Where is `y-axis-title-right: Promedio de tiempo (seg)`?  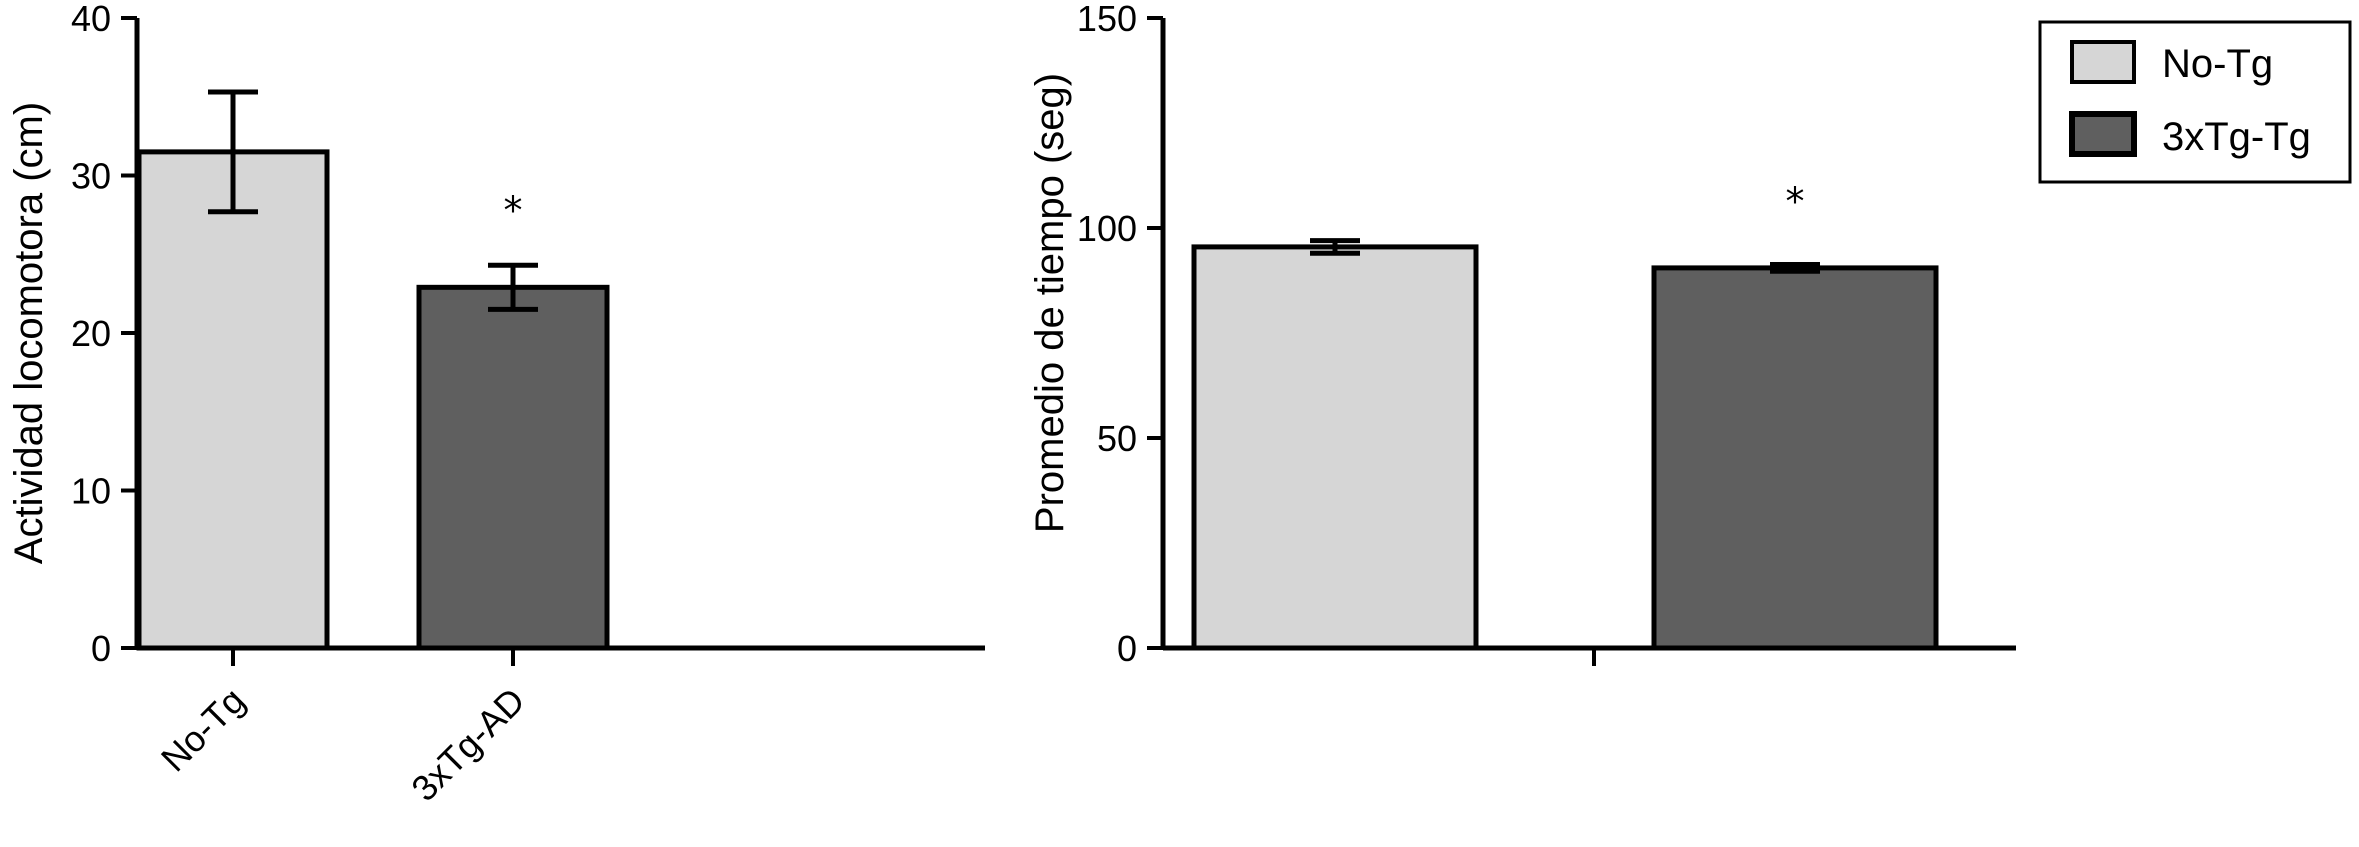
y-axis-title-right: Promedio de tiempo (seg) is located at coordinates (1050, 303).